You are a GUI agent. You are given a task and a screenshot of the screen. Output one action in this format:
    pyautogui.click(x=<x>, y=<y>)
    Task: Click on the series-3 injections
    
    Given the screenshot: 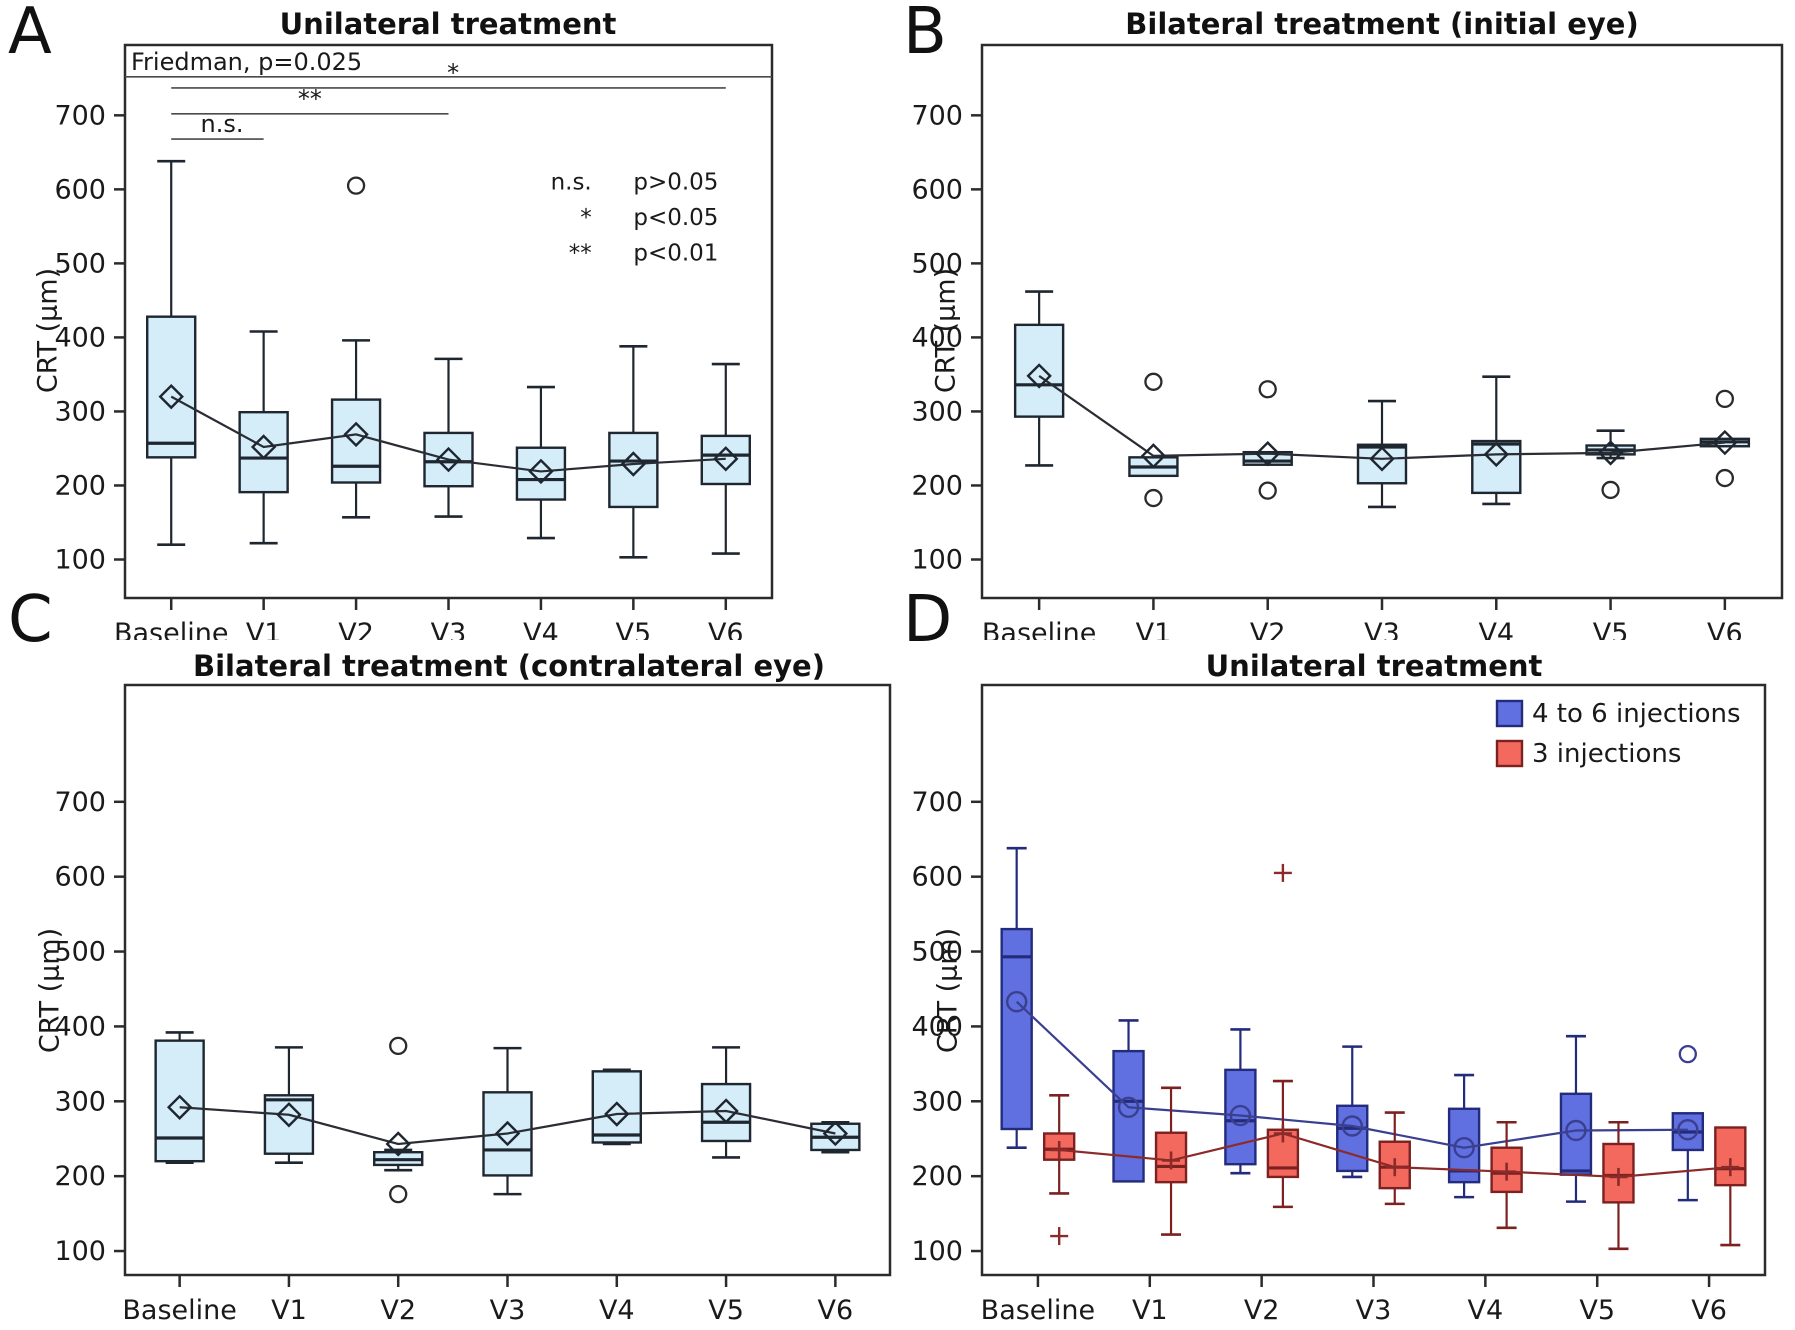 What is the action you would take?
    pyautogui.click(x=1394, y=1057)
    